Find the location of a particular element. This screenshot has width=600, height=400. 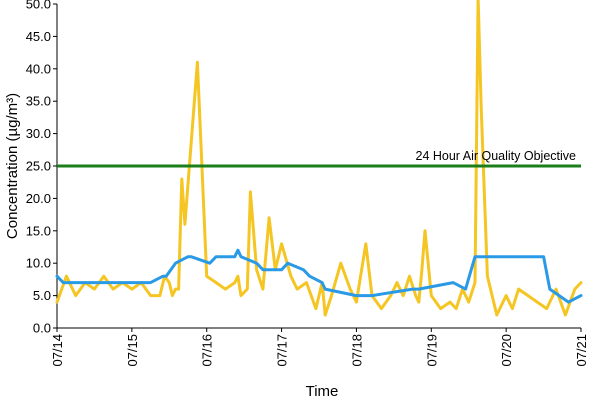

y-tick-label: 15.0 is located at coordinates (38, 230).